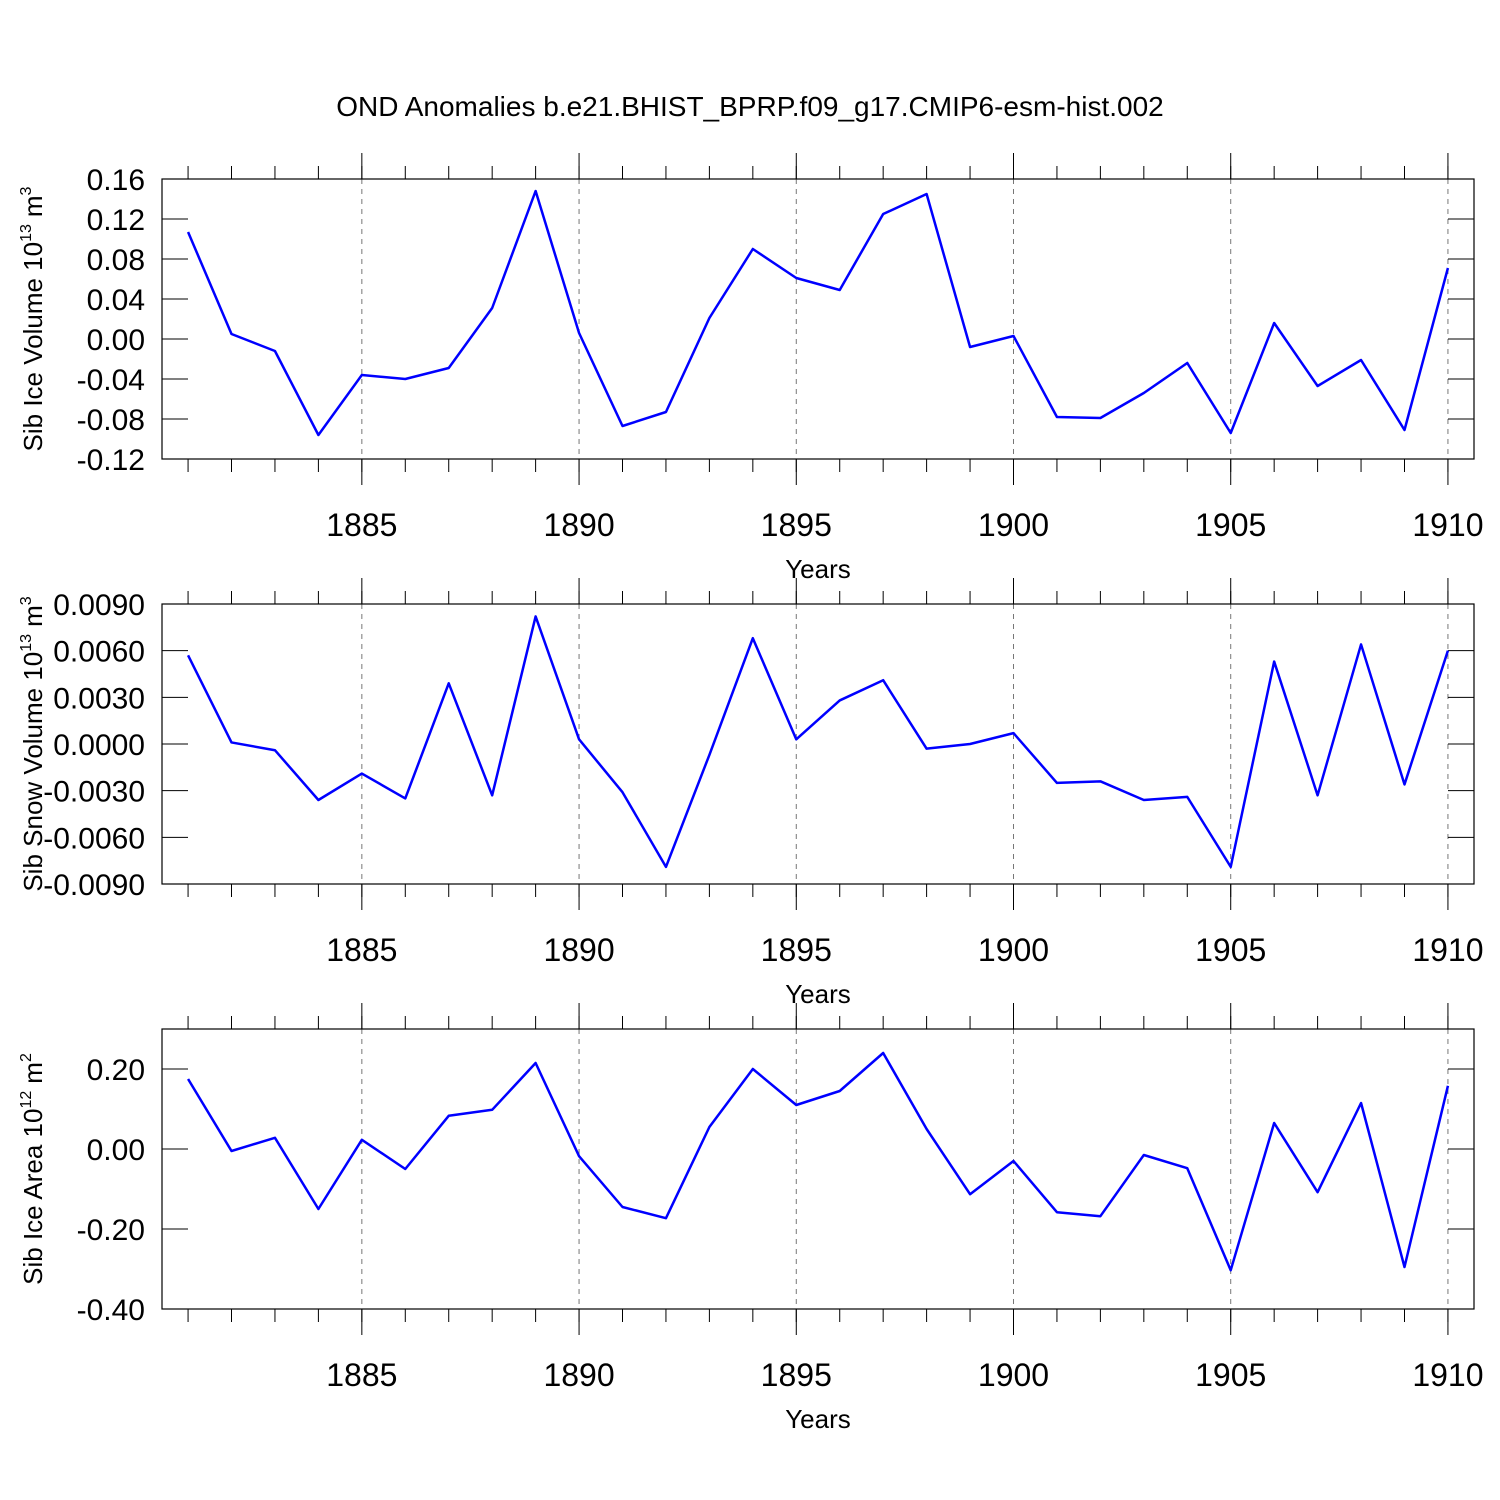  What do you see at coordinates (111, 1310) in the screenshot?
I see `y-tick-label: -0.40` at bounding box center [111, 1310].